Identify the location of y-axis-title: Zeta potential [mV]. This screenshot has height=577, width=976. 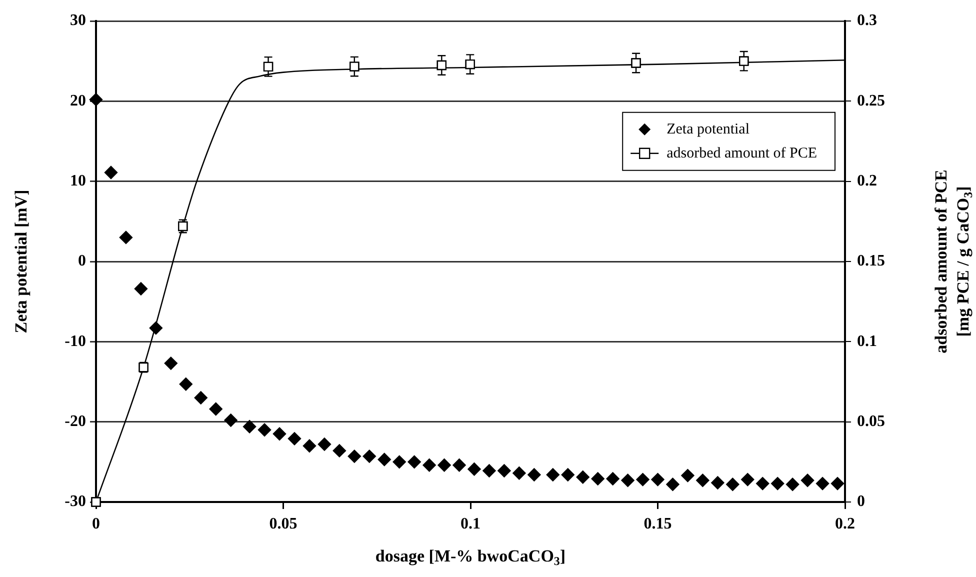
(20, 262).